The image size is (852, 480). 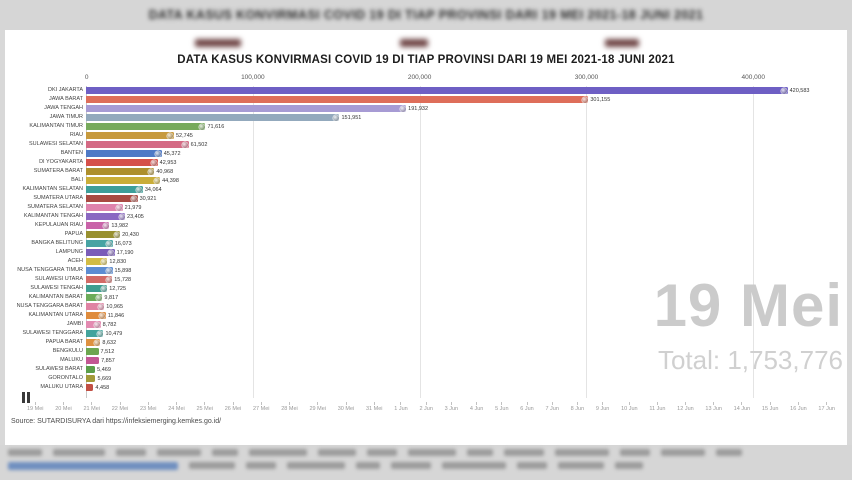 What do you see at coordinates (577, 407) in the screenshot?
I see `timeline-tick: 8 Jun` at bounding box center [577, 407].